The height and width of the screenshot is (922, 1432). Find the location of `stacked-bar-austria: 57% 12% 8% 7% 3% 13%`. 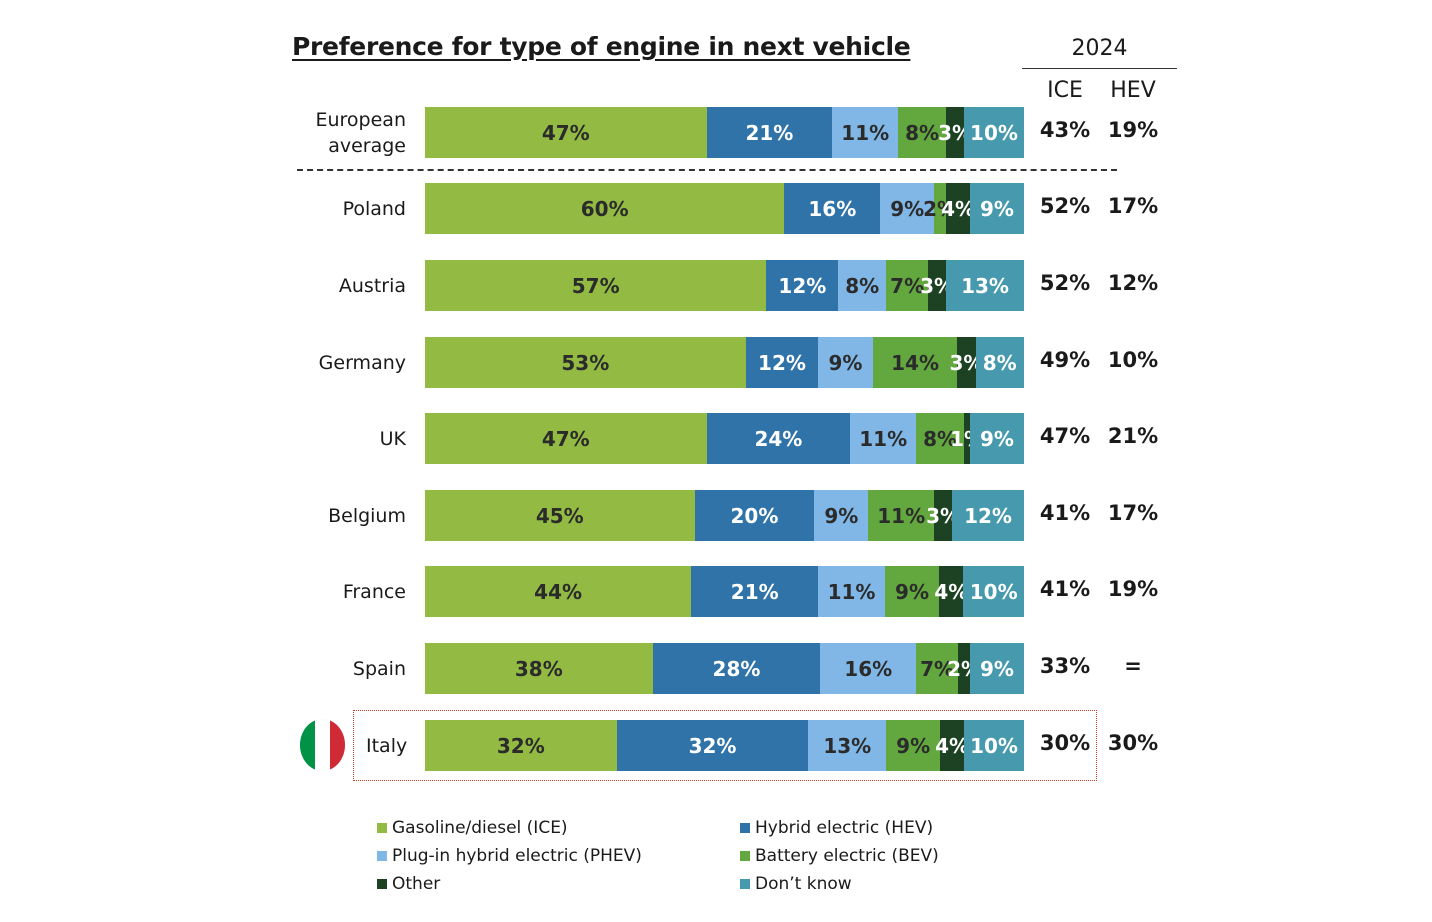

stacked-bar-austria: 57% 12% 8% 7% 3% 13% is located at coordinates (724, 285).